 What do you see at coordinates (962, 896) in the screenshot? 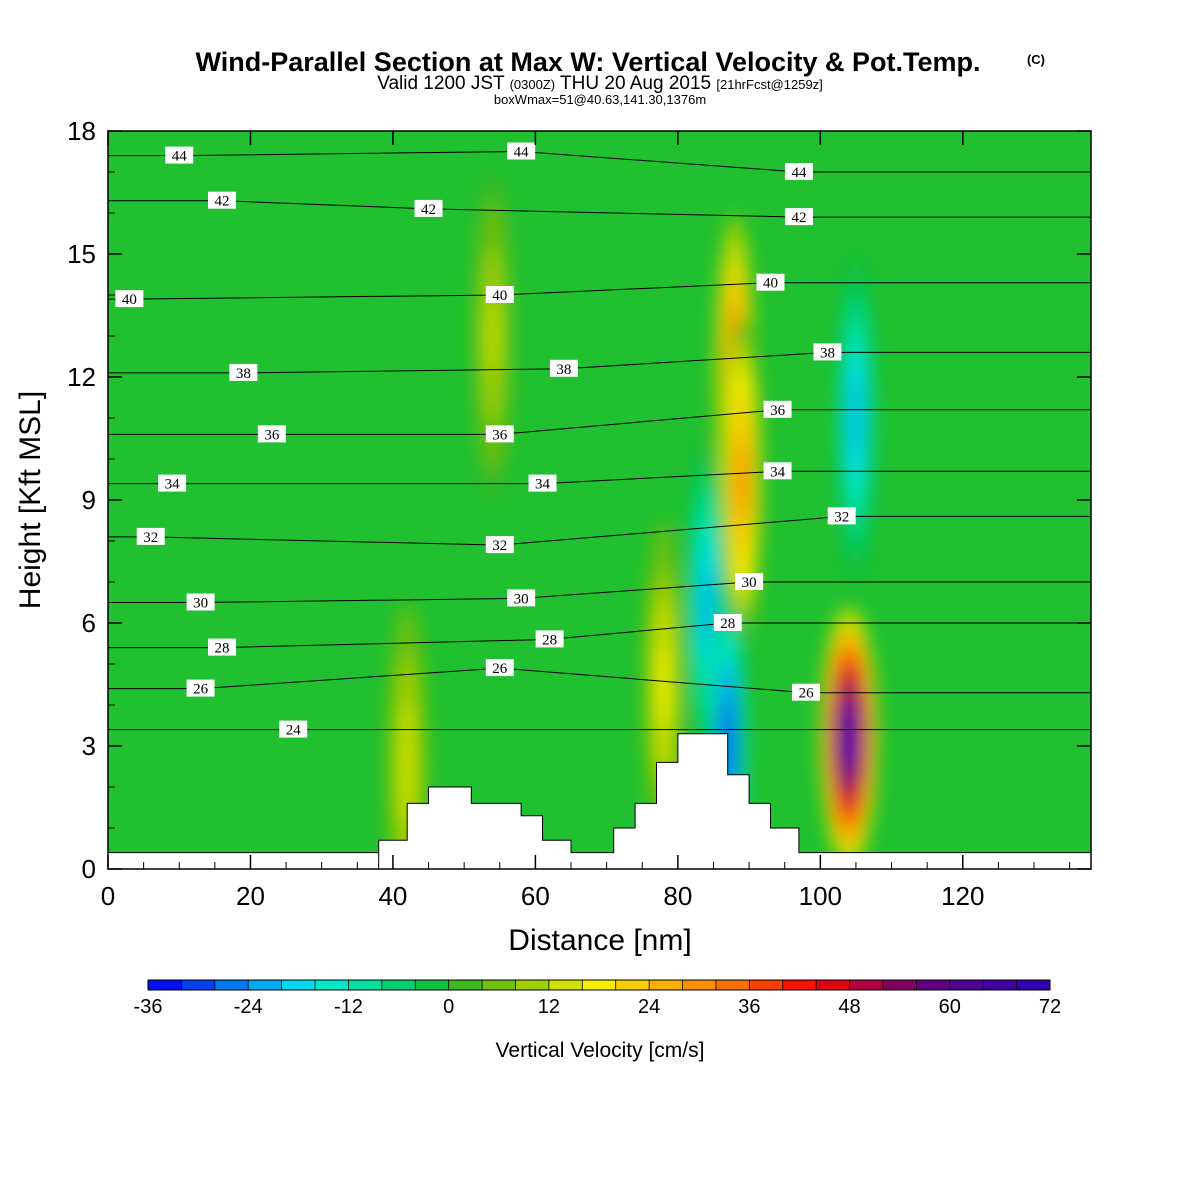
I see `x-tick-label: 120` at bounding box center [962, 896].